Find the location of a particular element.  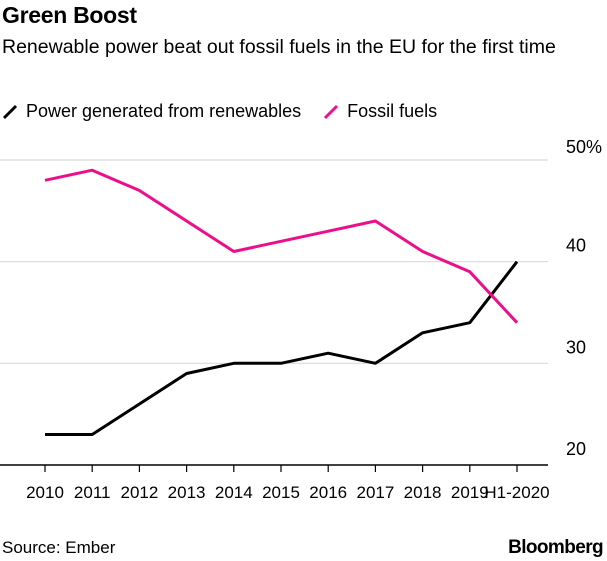

chart-title: Green Boost is located at coordinates (69, 15).